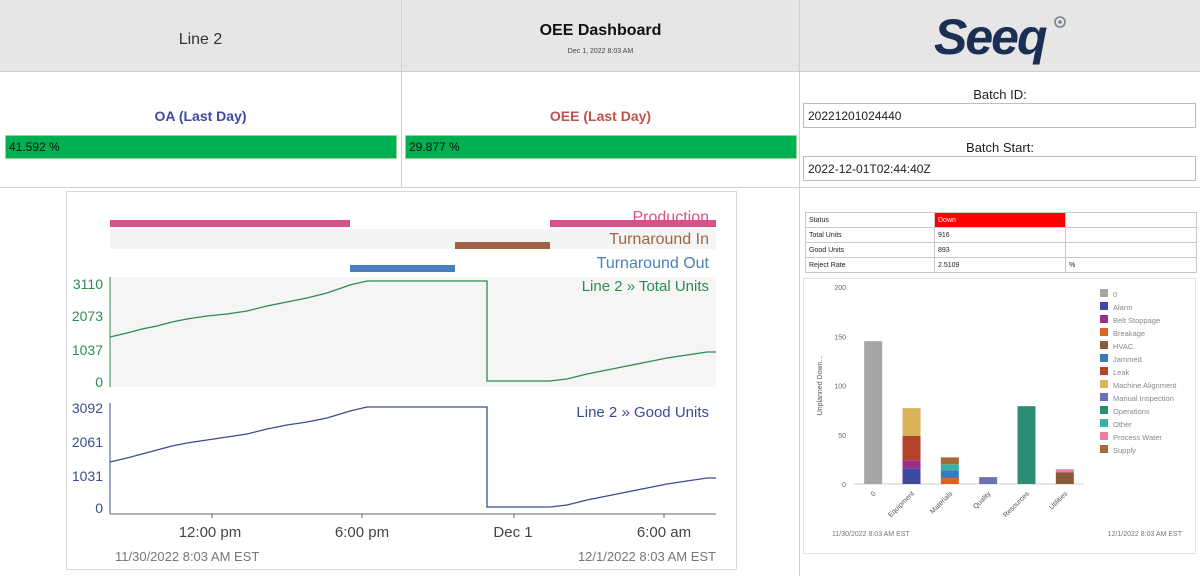  What do you see at coordinates (874, 494) in the screenshot?
I see `x-tick-label: 0` at bounding box center [874, 494].